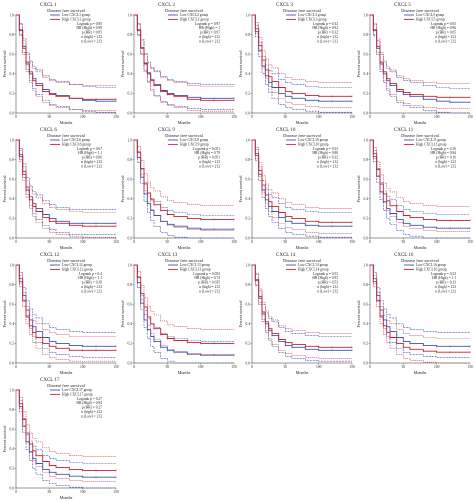 Image resolution: width=475 pixels, height=501 pixels. What do you see at coordinates (358, 314) in the screenshot?
I see `y-axis-label: Percent survival` at bounding box center [358, 314].